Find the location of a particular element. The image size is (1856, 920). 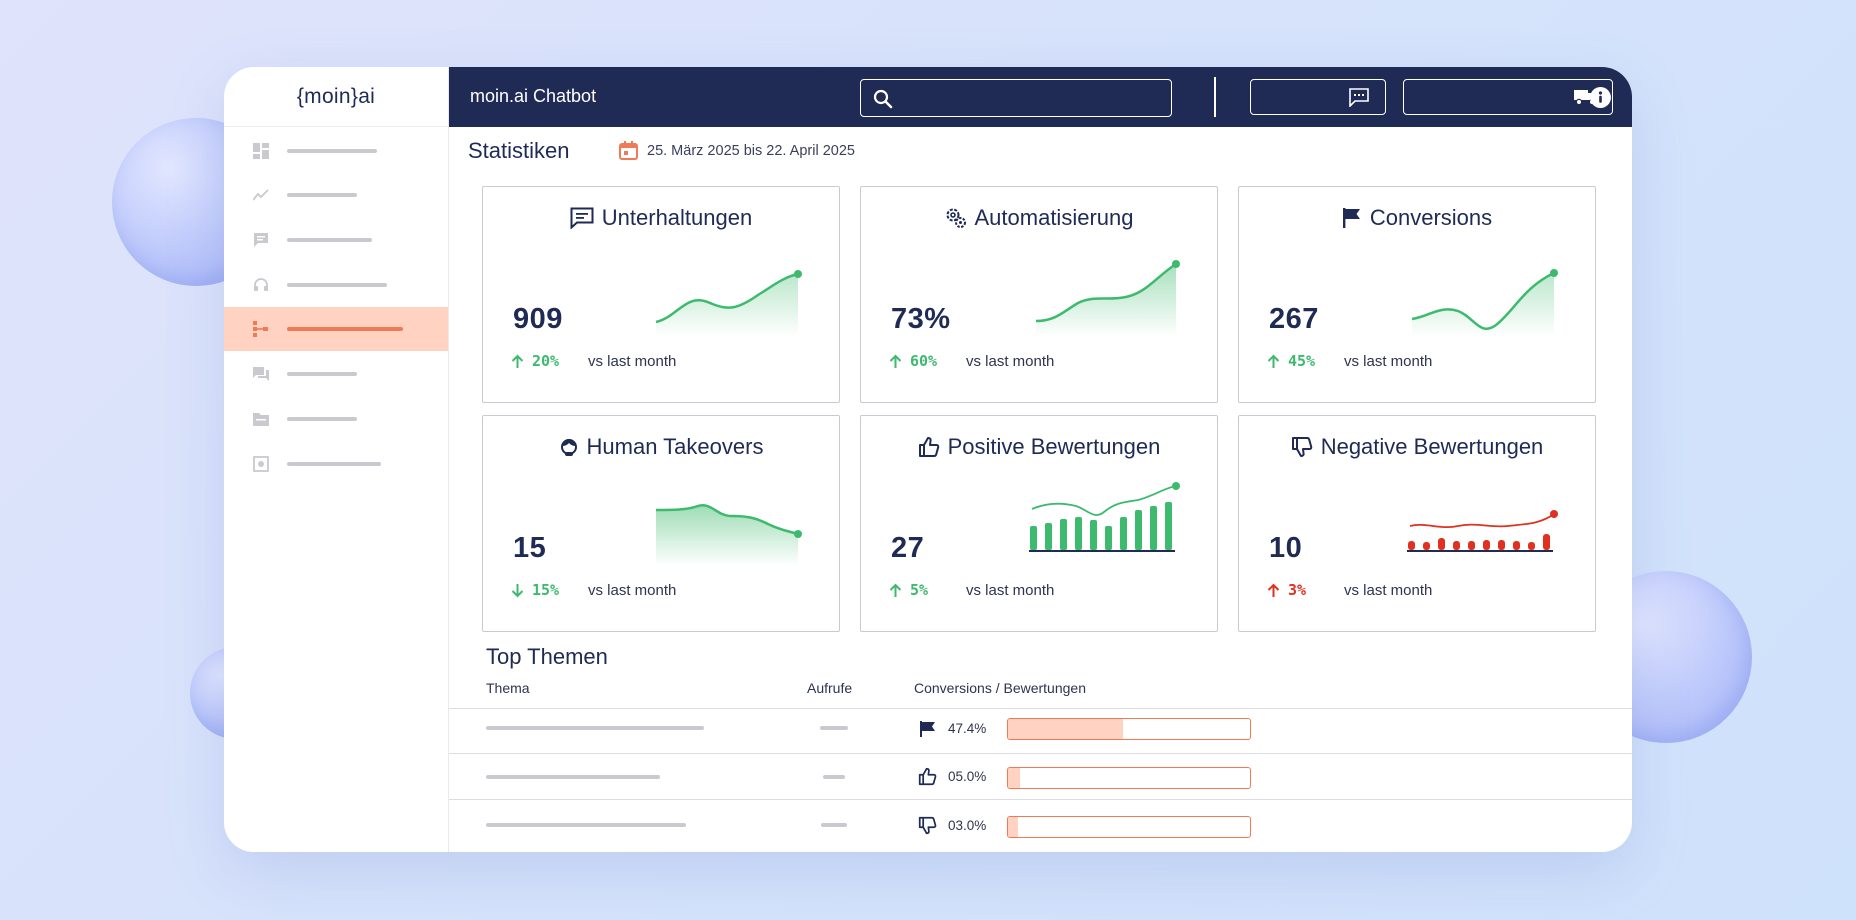

dashboard-icon is located at coordinates (261, 151).